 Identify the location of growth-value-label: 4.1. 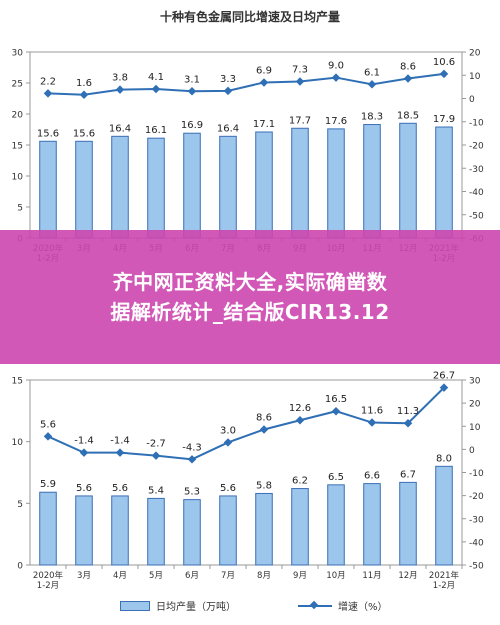
(156, 77).